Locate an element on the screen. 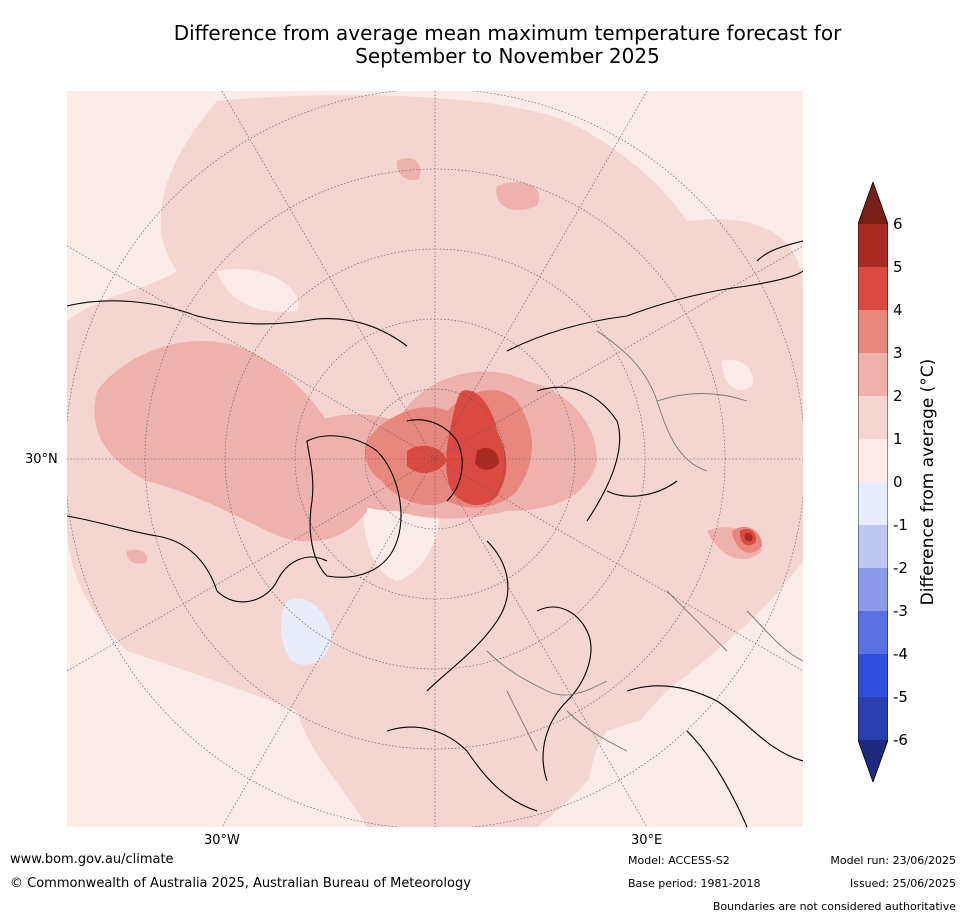 The height and width of the screenshot is (919, 965). colorbar-tick-1: 1 is located at coordinates (898, 439).